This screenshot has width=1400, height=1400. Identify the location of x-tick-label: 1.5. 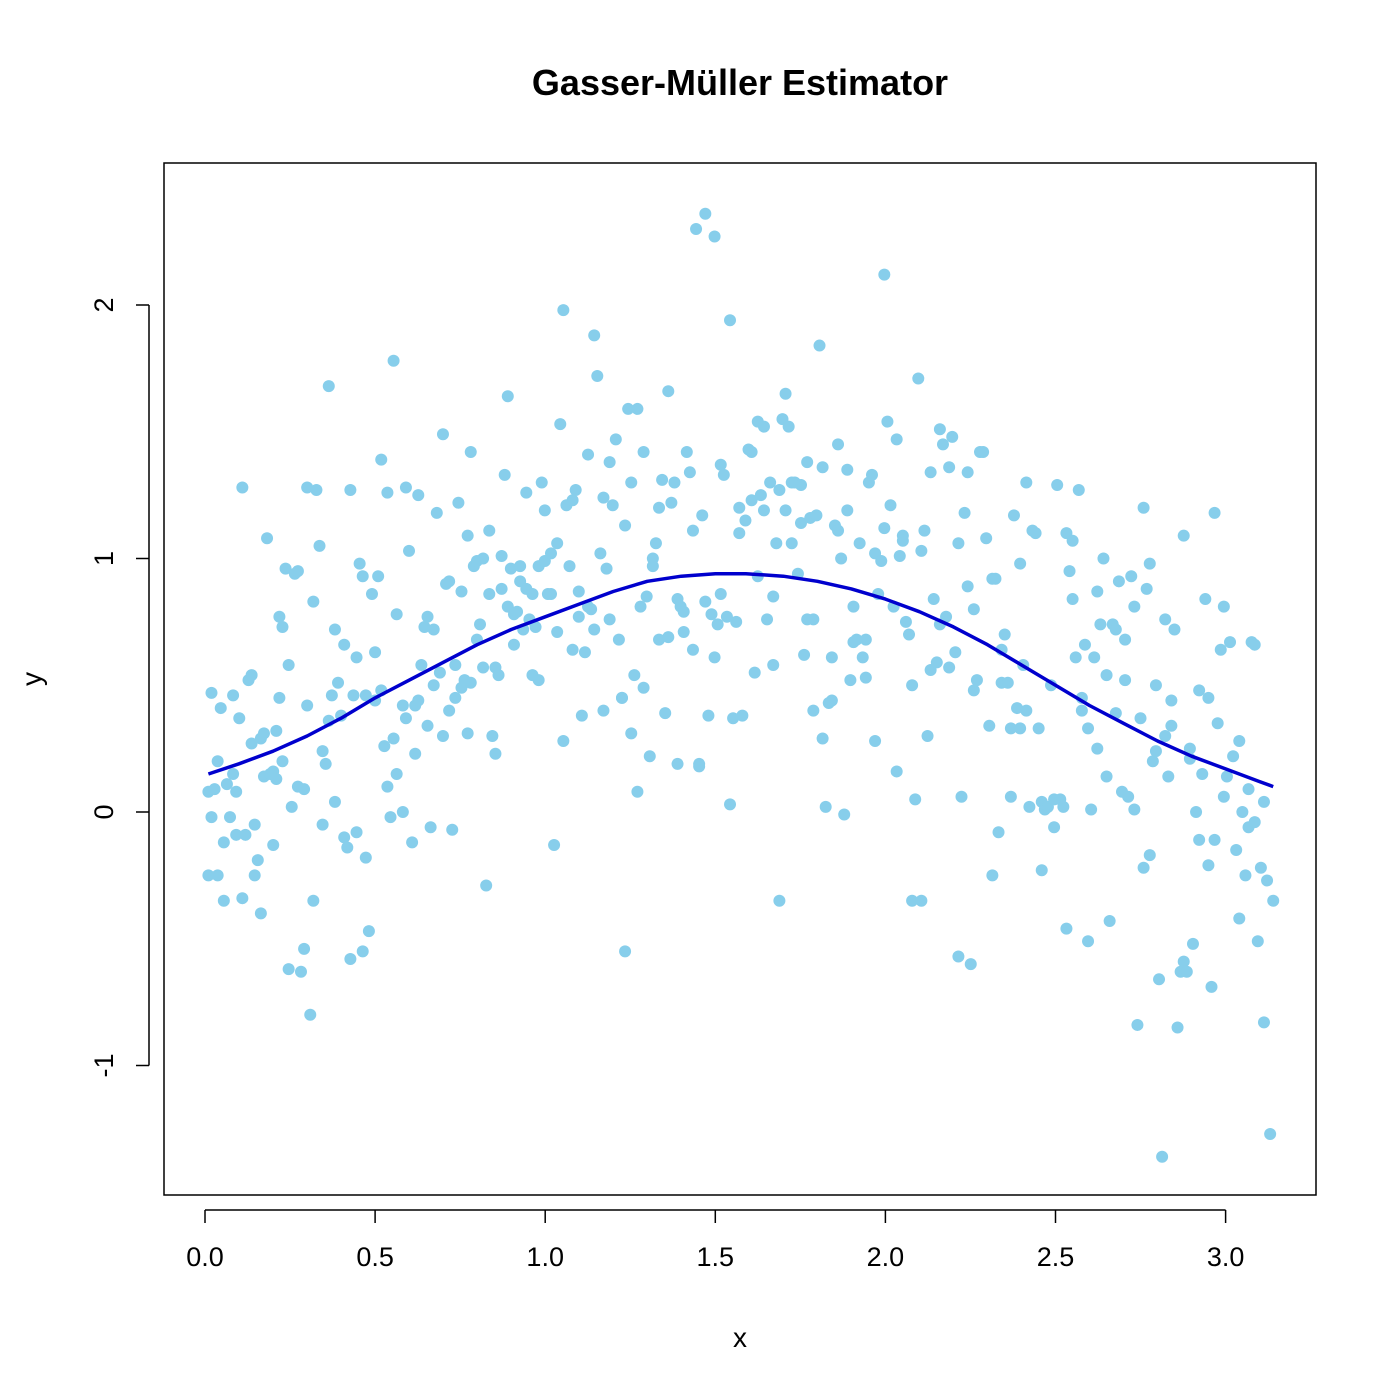
(716, 1257).